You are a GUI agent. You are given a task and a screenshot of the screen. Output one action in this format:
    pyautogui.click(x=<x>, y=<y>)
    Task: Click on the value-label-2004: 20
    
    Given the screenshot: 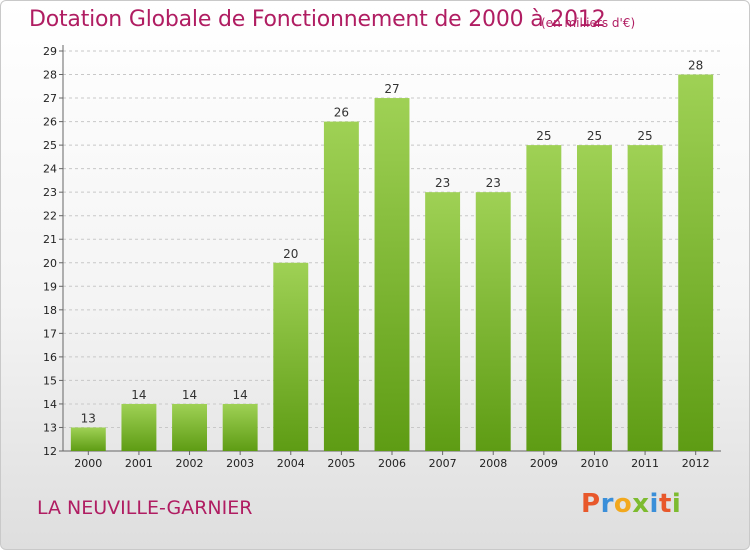 What is the action you would take?
    pyautogui.click(x=290, y=254)
    